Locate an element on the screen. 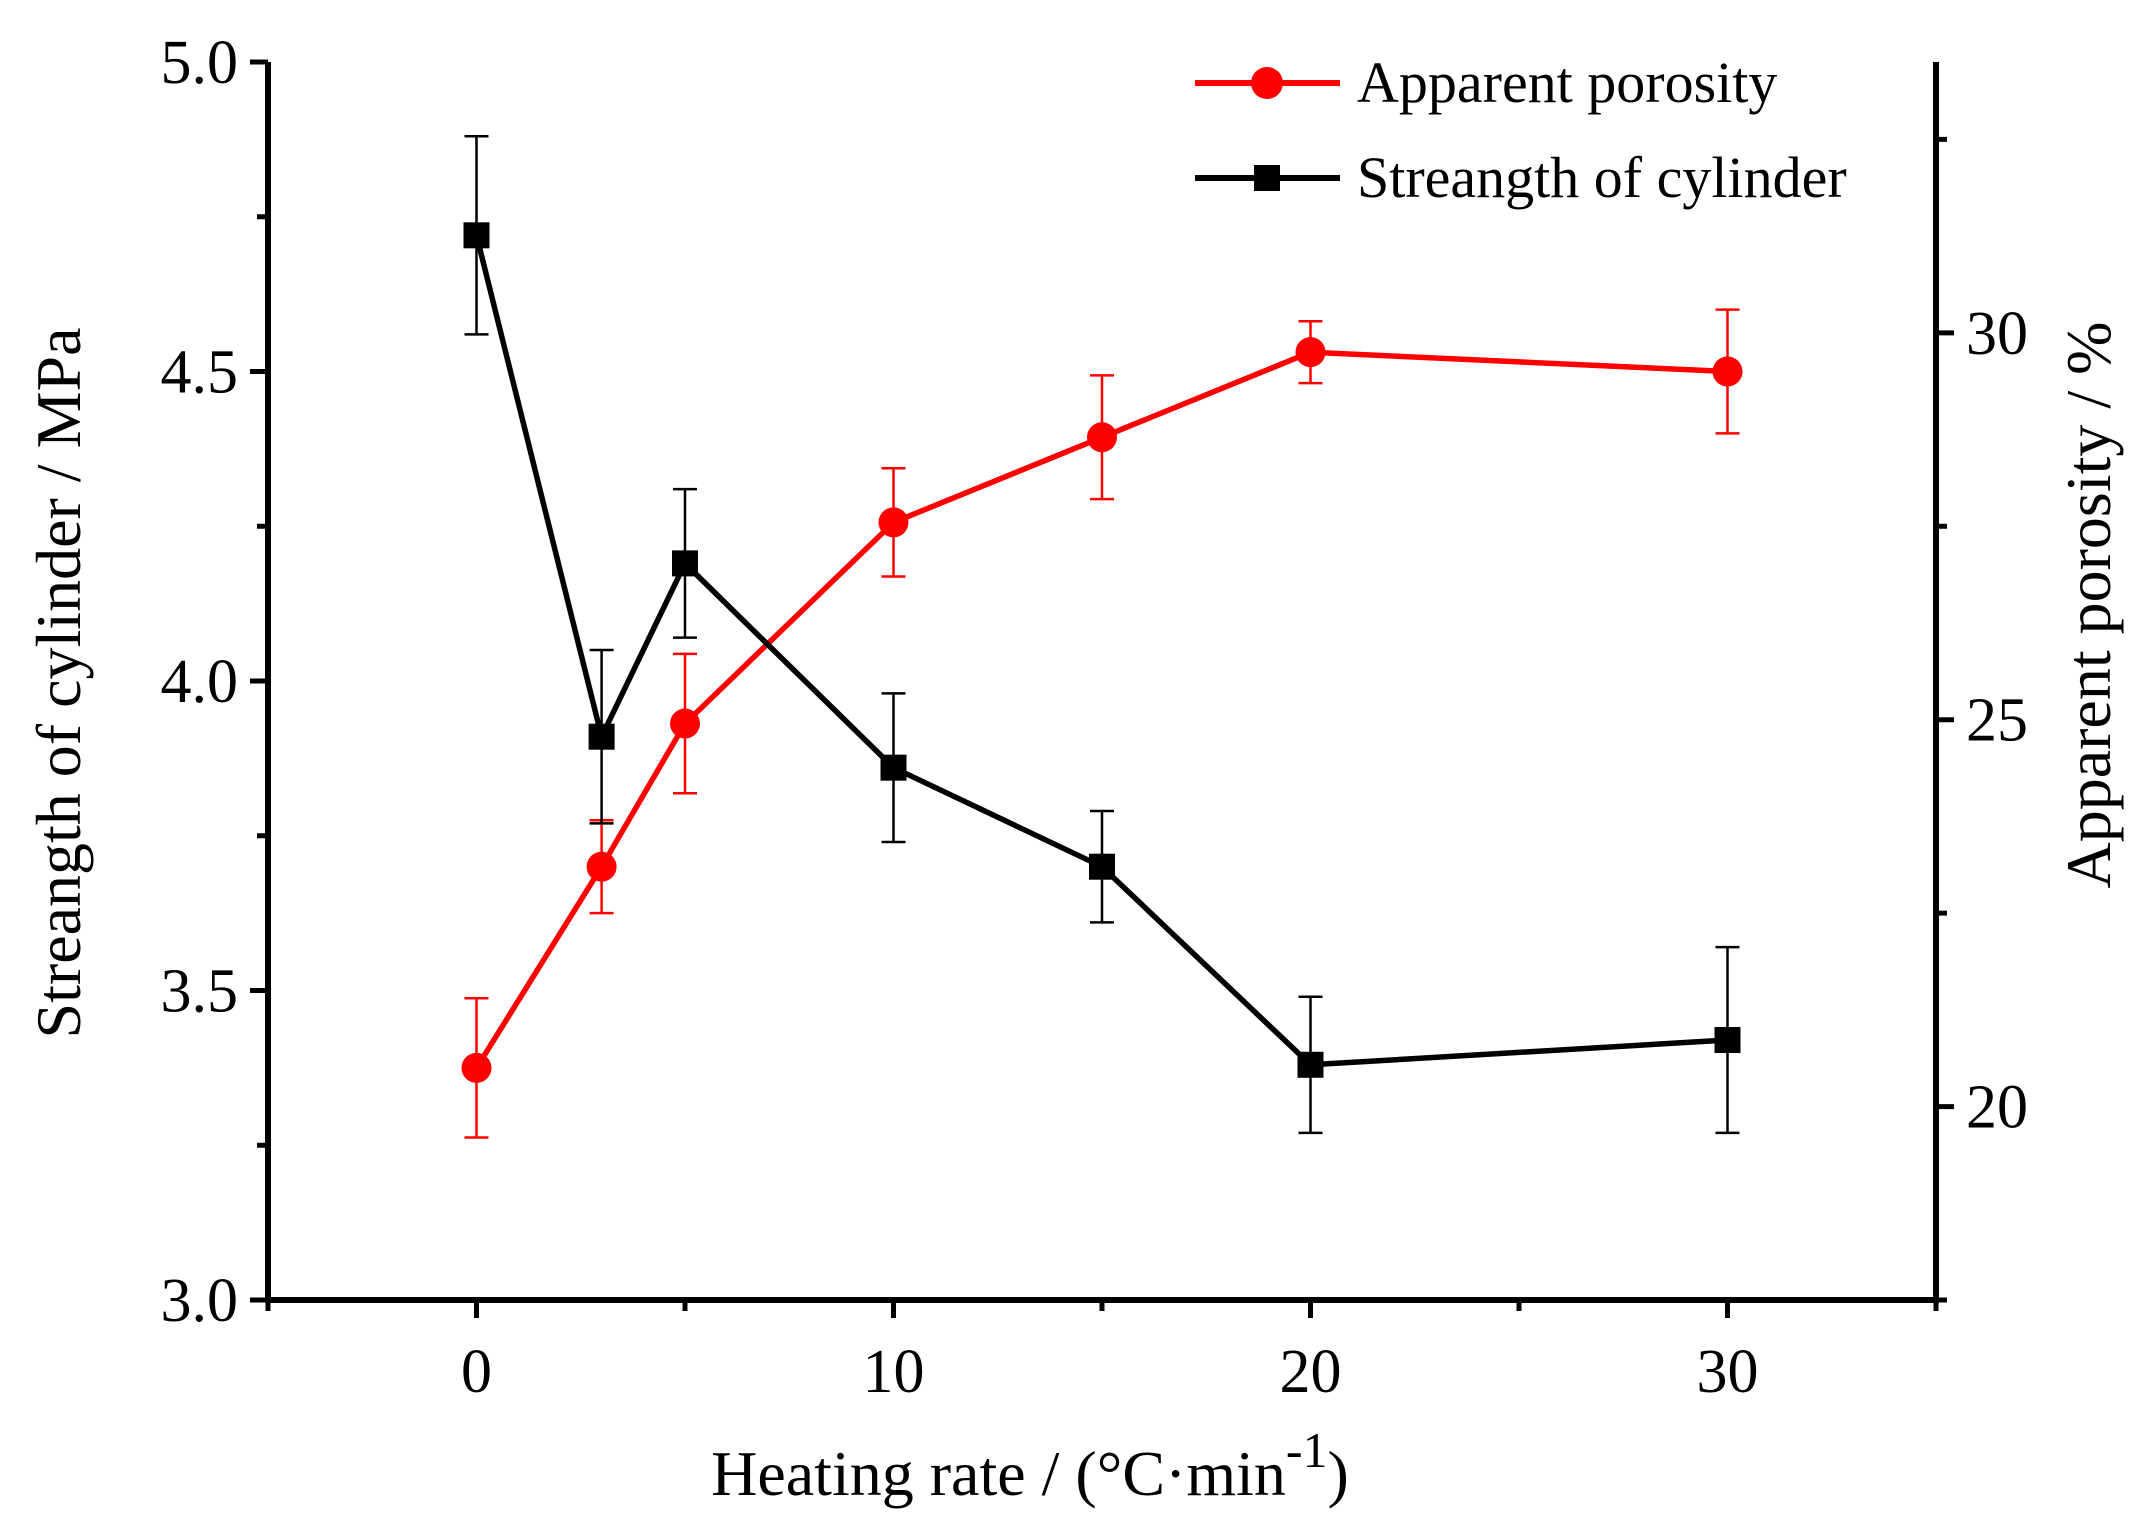 Image resolution: width=2138 pixels, height=1522 pixels. y-left-tick-label-5.0: 5.0 is located at coordinates (200, 63).